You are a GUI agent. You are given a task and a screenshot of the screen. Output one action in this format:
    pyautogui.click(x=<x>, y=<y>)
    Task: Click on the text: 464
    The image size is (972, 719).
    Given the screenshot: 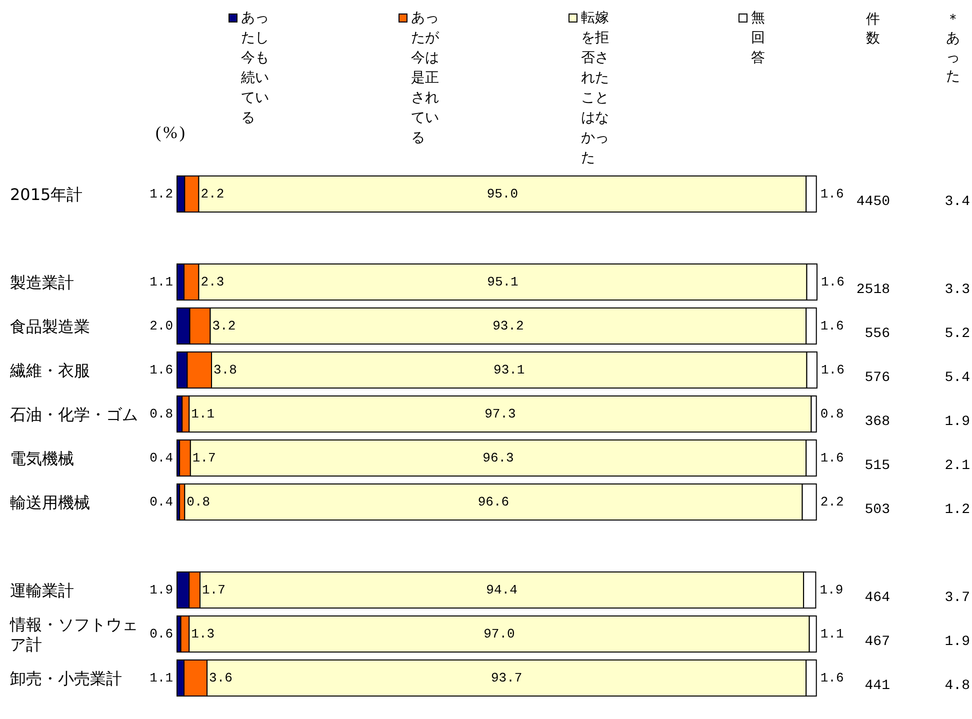 What is the action you would take?
    pyautogui.click(x=877, y=598)
    